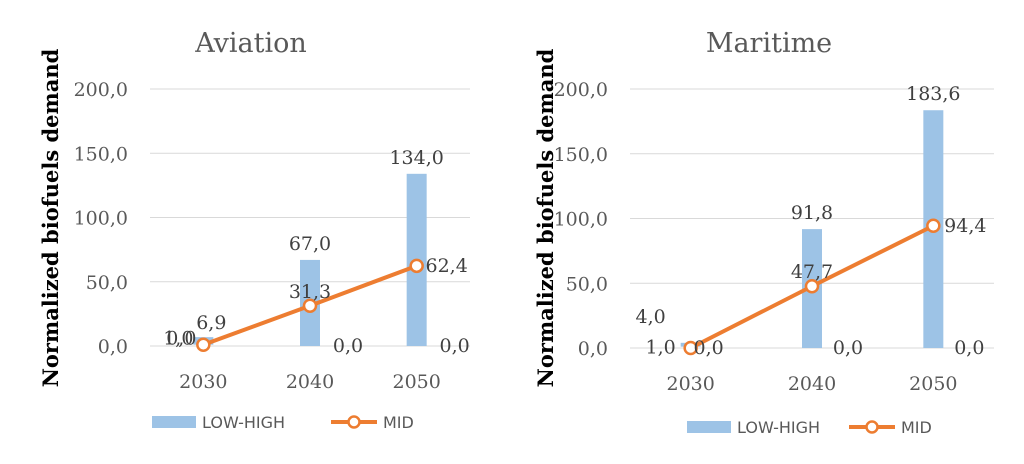 Image resolution: width=1024 pixels, height=464 pixels. Describe the element at coordinates (250, 43) in the screenshot. I see `chart-title: Aviation` at that location.